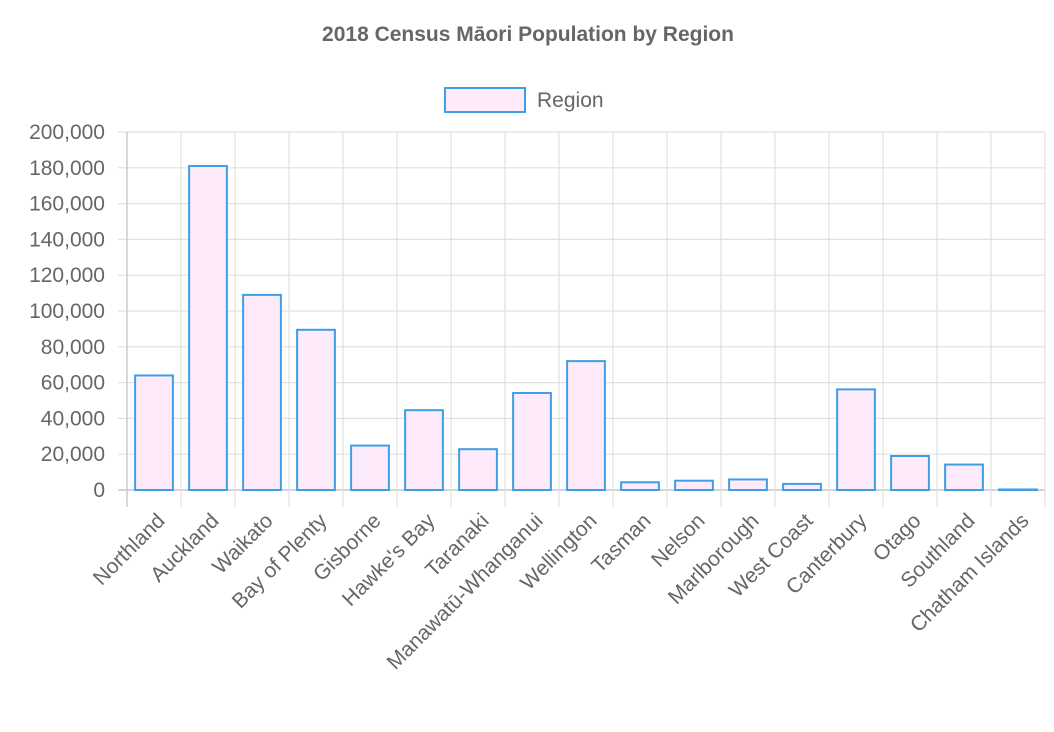  Describe the element at coordinates (856, 440) in the screenshot. I see `bar-canterbury` at that location.